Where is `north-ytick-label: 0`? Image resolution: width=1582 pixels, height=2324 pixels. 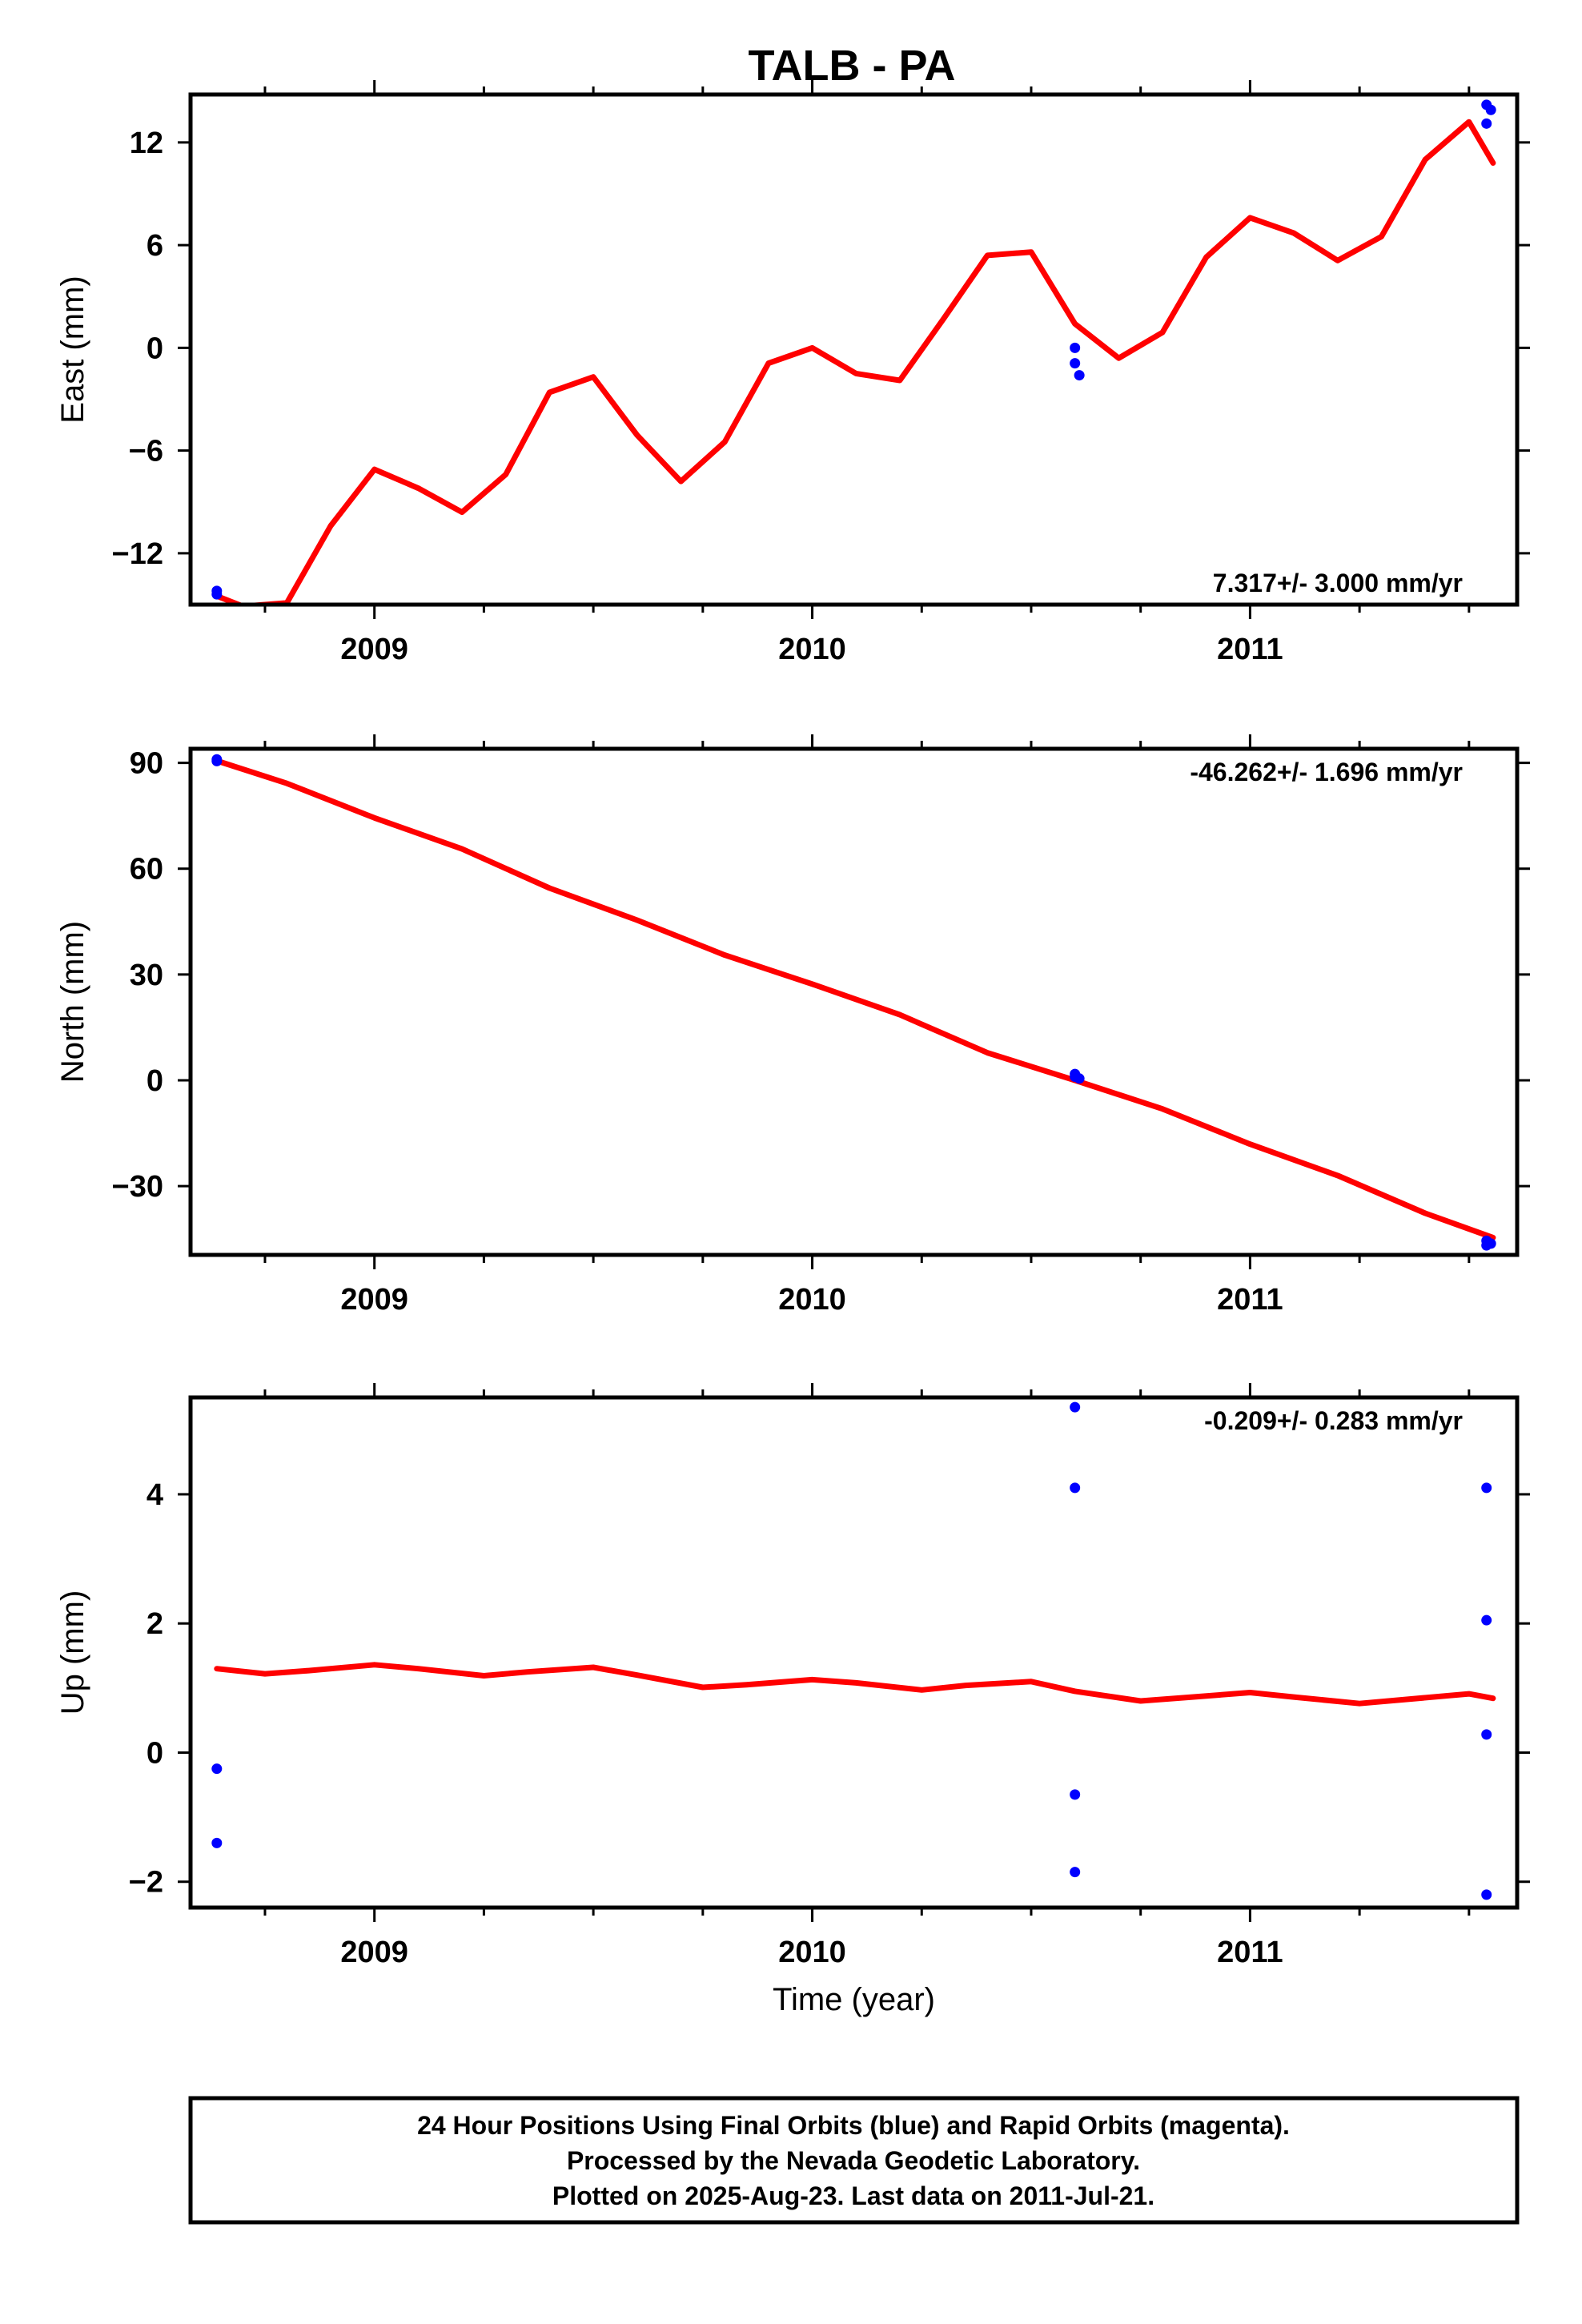
north-ytick-label: 0 is located at coordinates (155, 1081).